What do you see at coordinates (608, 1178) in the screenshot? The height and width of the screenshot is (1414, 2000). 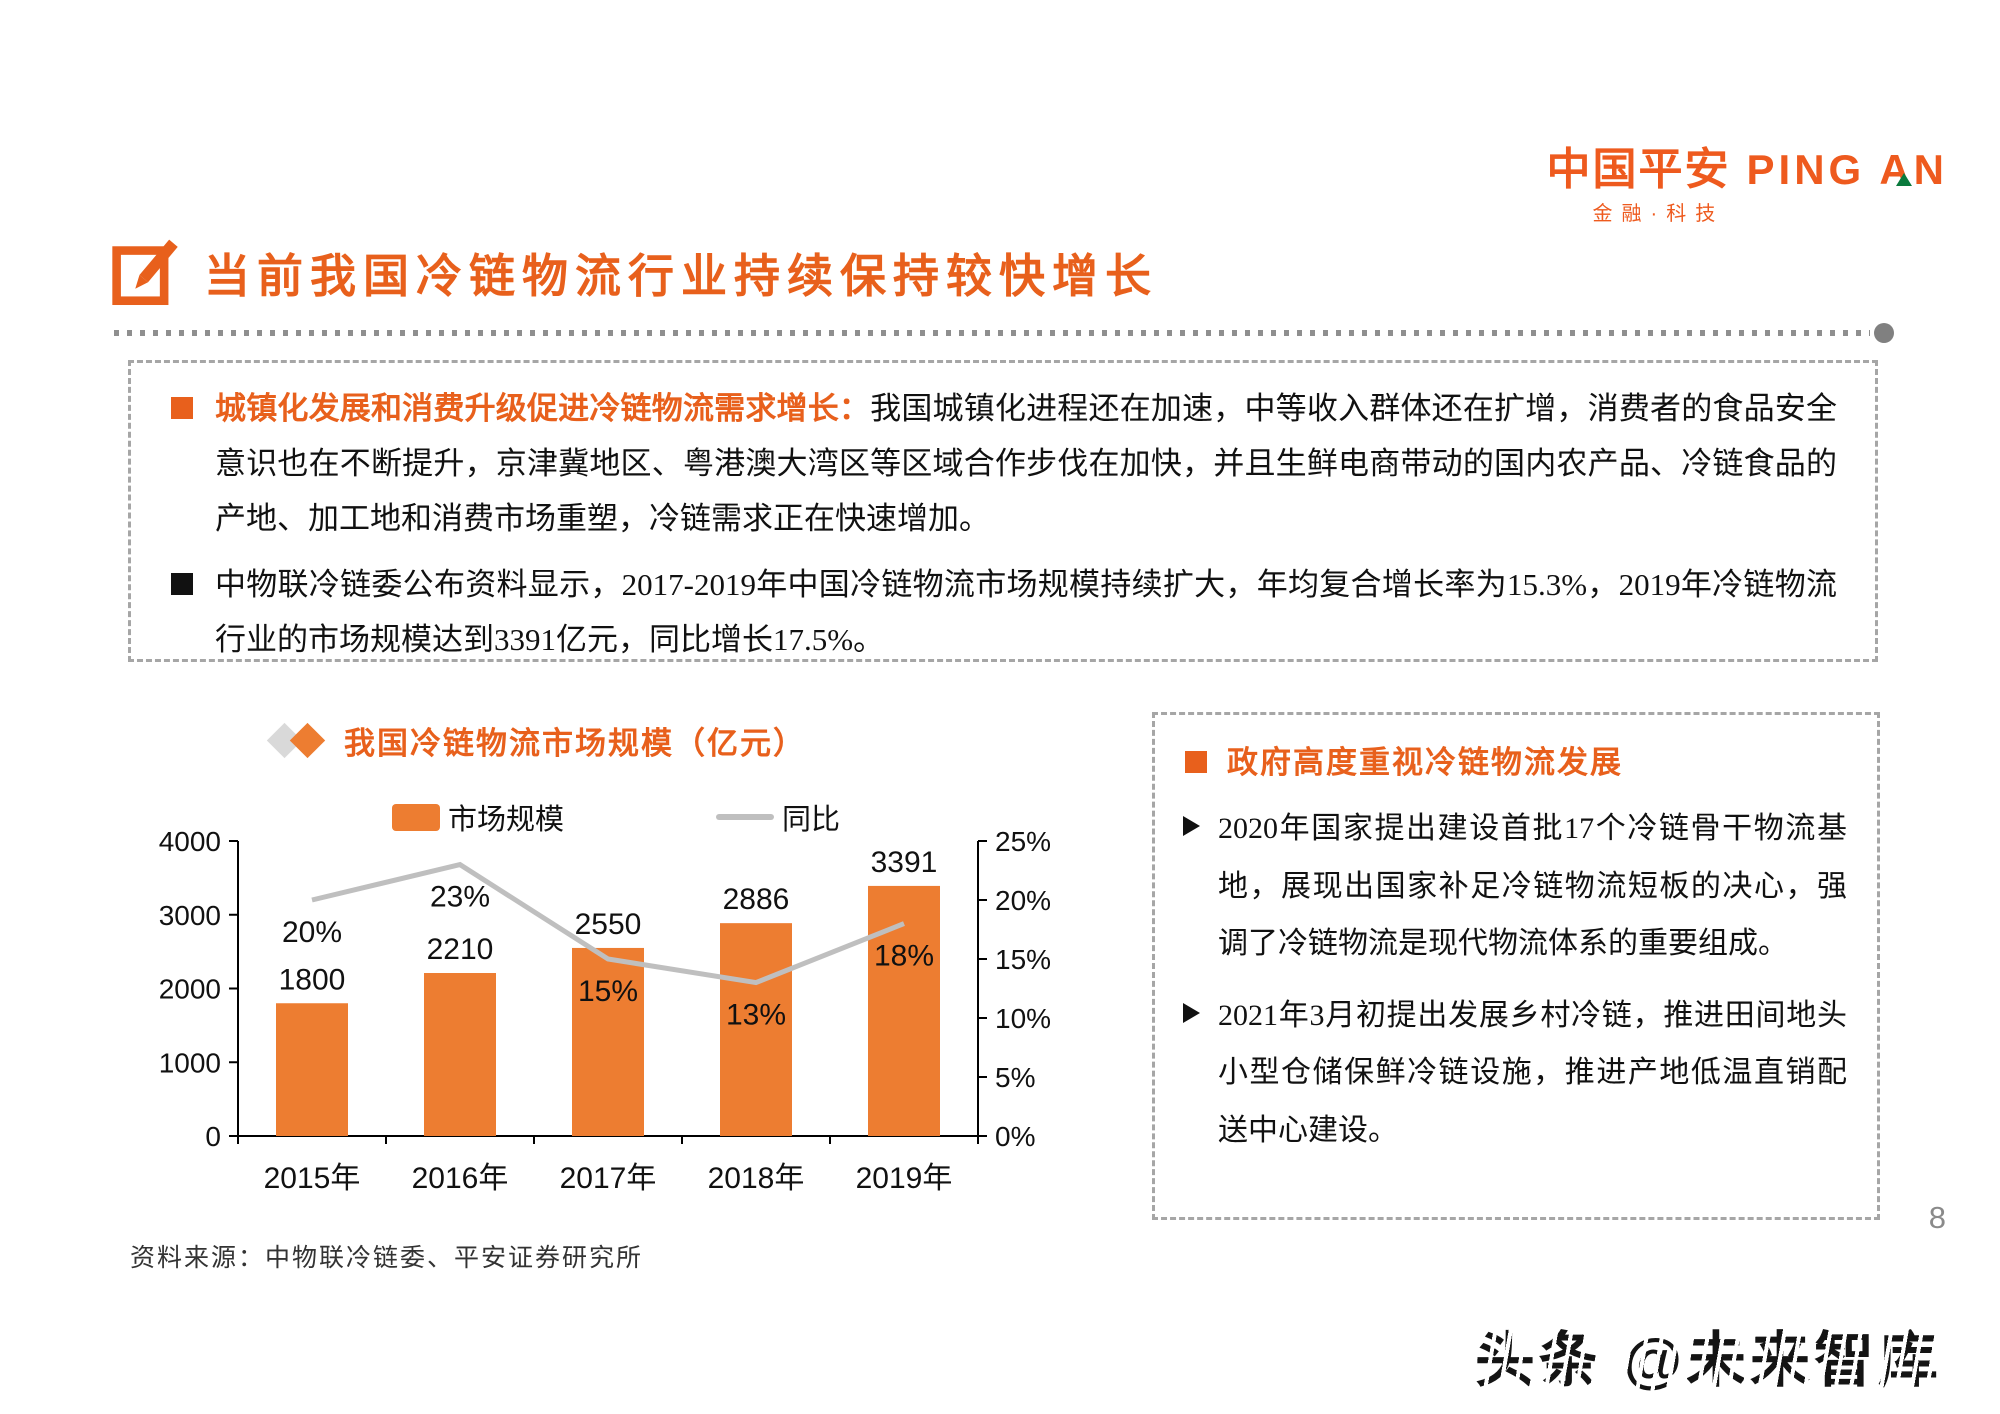 I see `category-label: 2017年` at bounding box center [608, 1178].